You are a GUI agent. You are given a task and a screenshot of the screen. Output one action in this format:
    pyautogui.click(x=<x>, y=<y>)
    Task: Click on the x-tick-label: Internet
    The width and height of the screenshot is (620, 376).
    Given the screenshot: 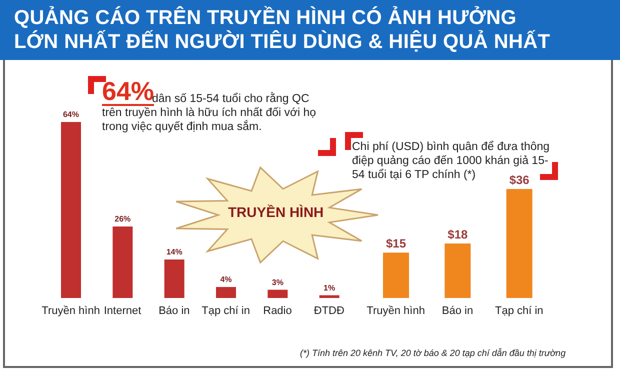 What is the action you would take?
    pyautogui.click(x=123, y=310)
    